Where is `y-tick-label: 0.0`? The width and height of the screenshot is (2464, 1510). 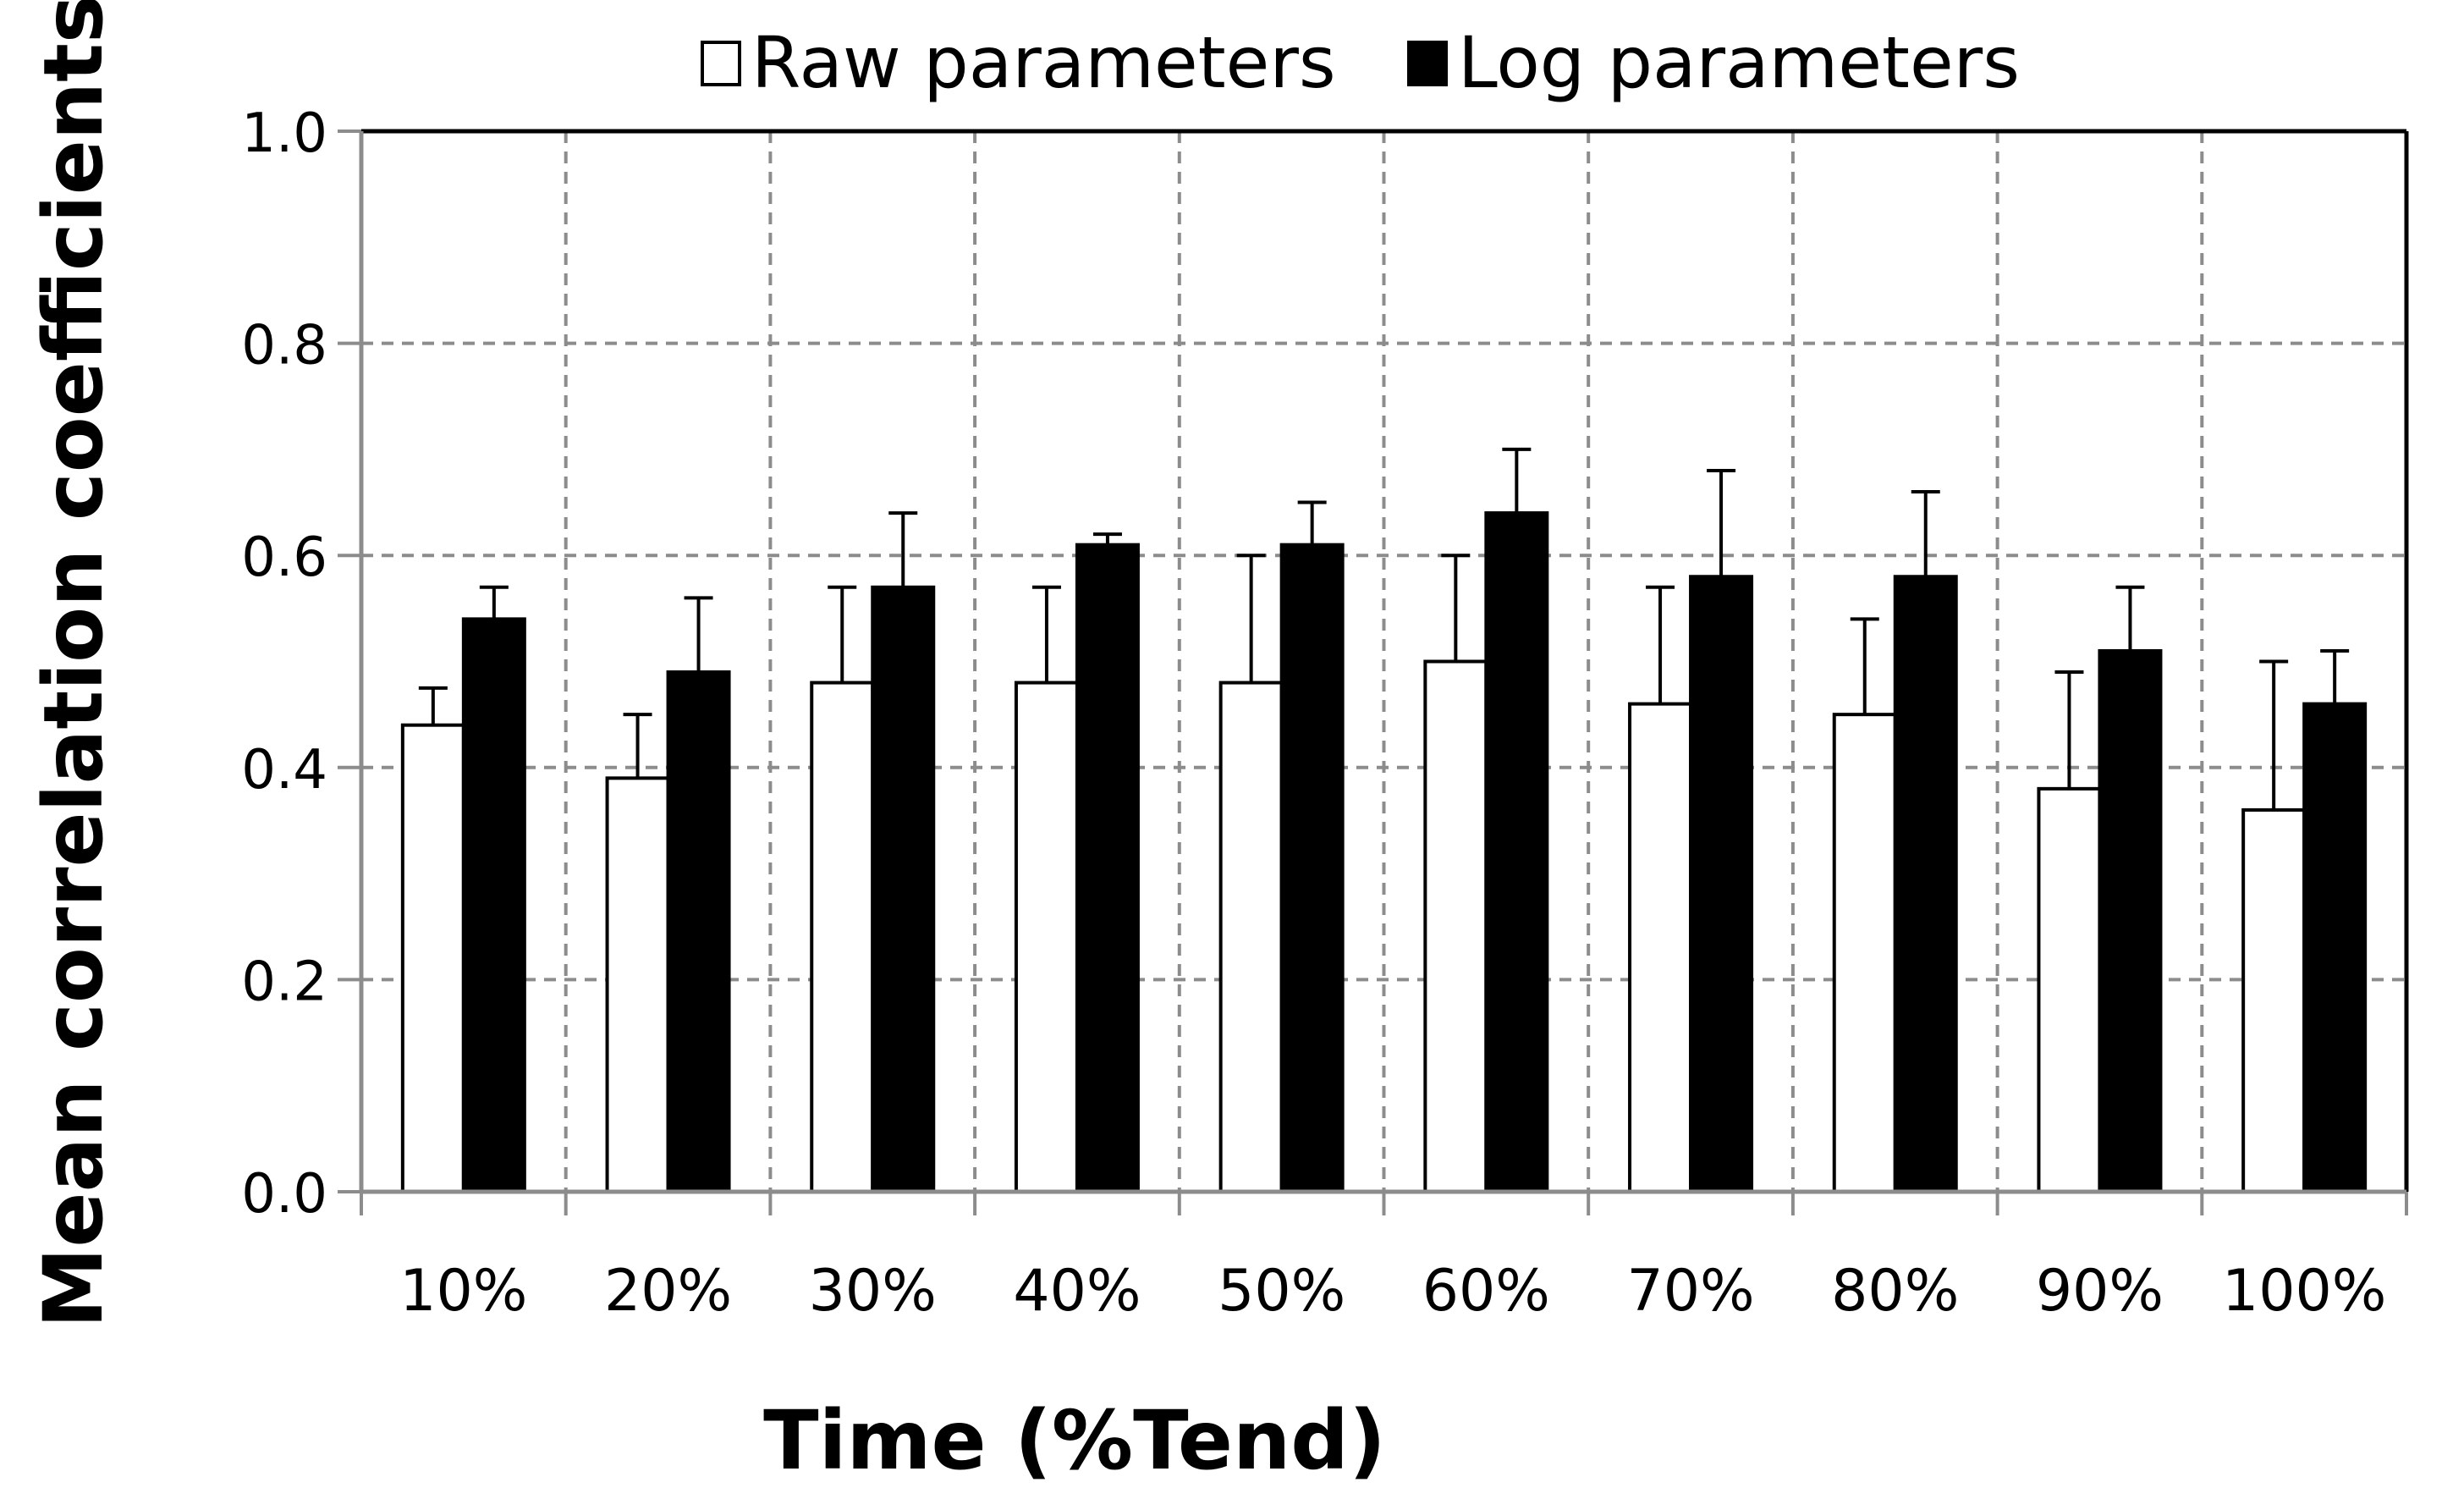
y-tick-label: 0.0 is located at coordinates (284, 1194).